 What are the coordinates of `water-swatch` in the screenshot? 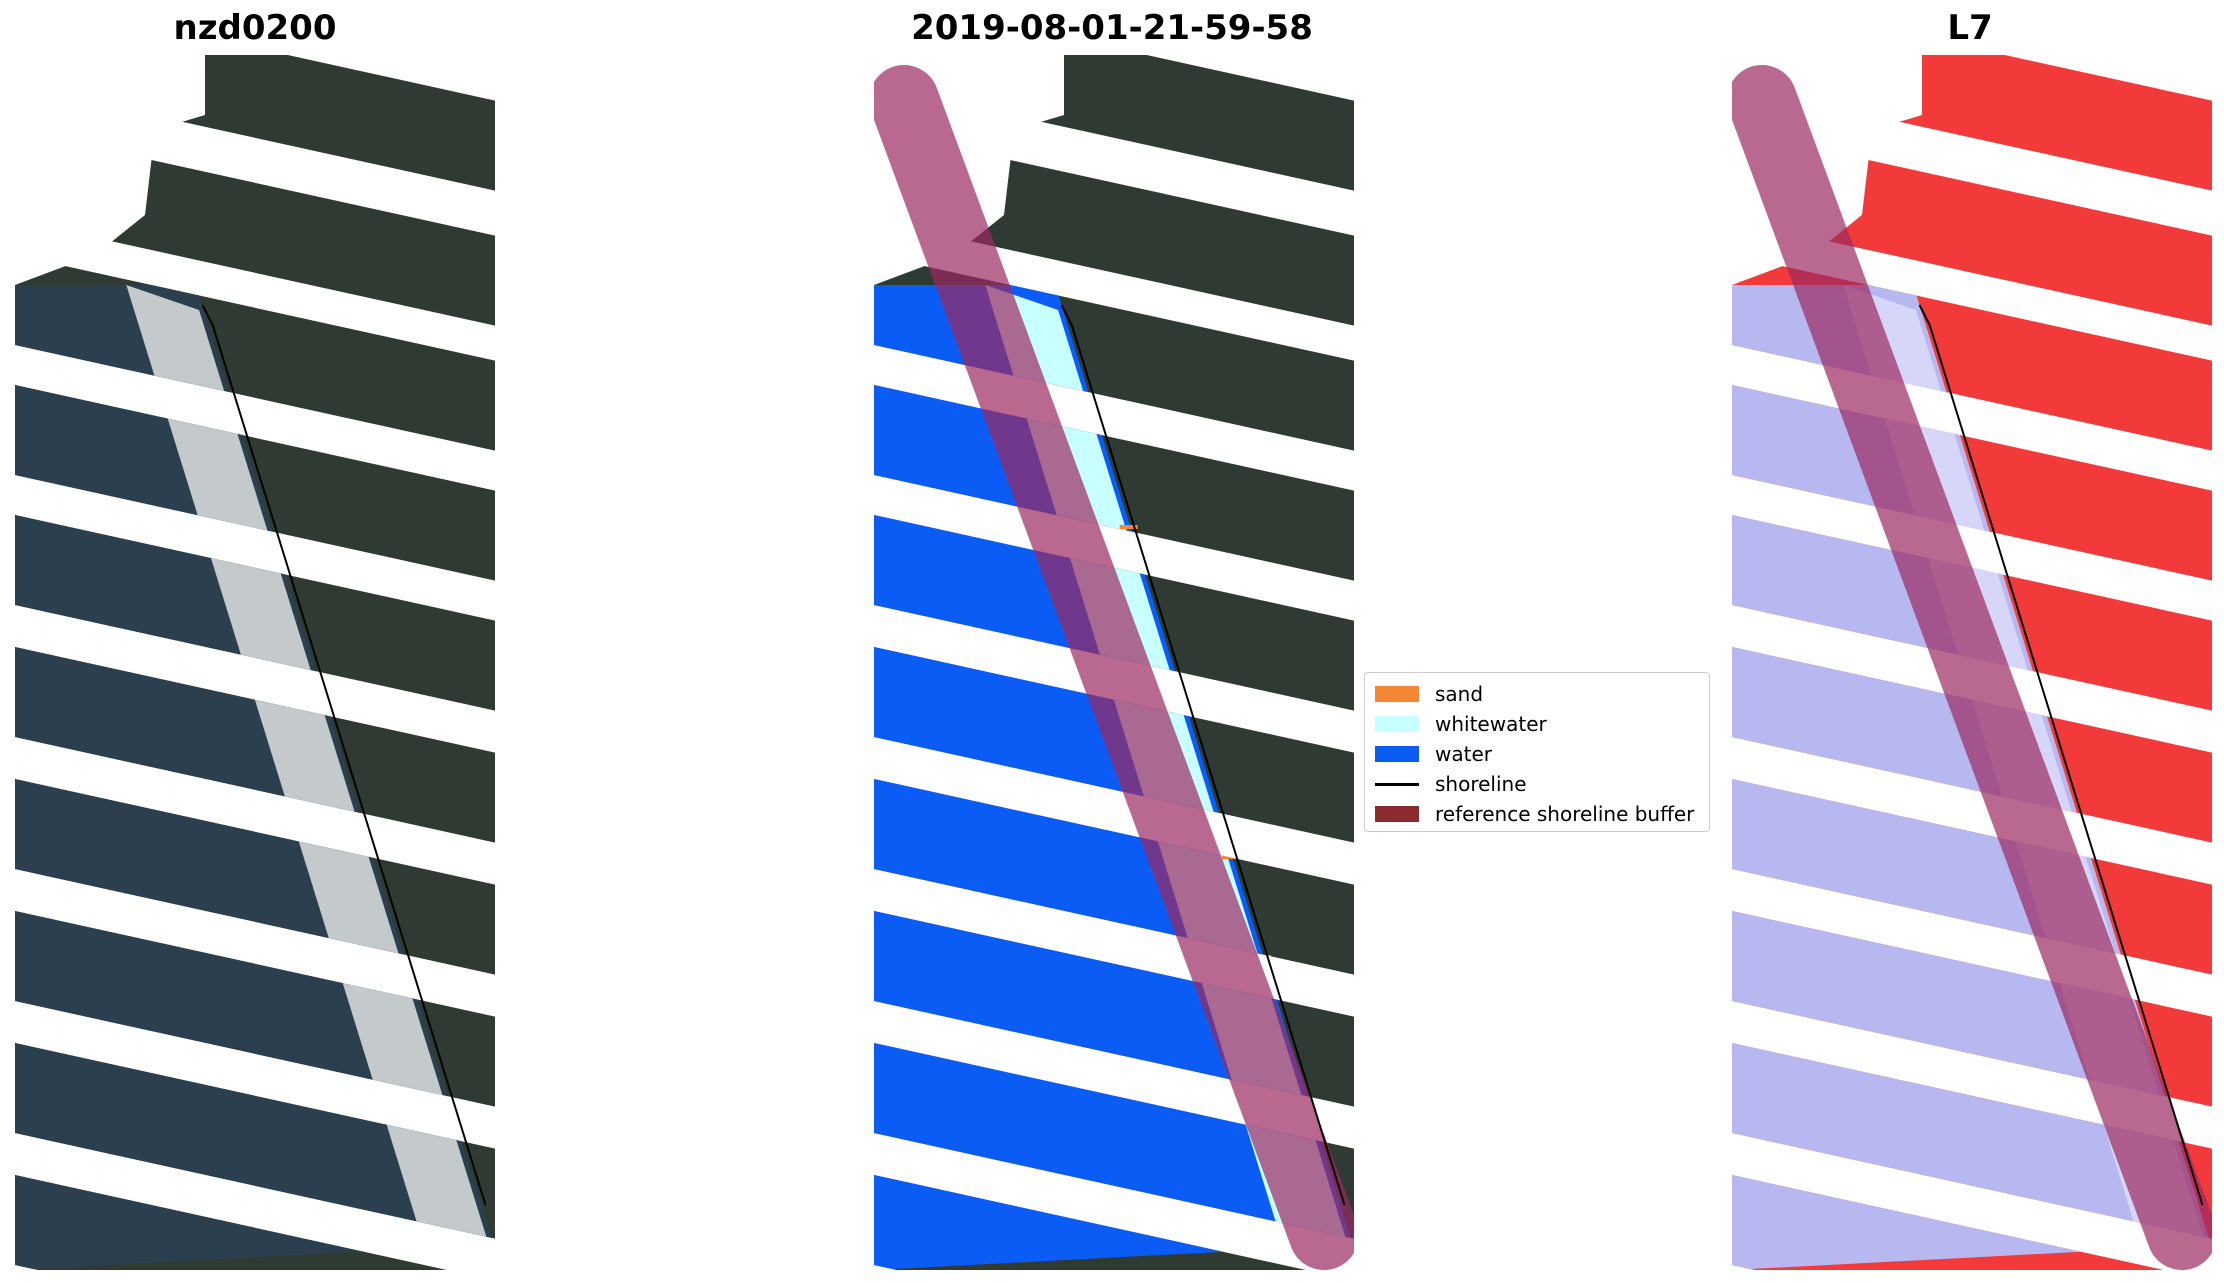 It's located at (1397, 754).